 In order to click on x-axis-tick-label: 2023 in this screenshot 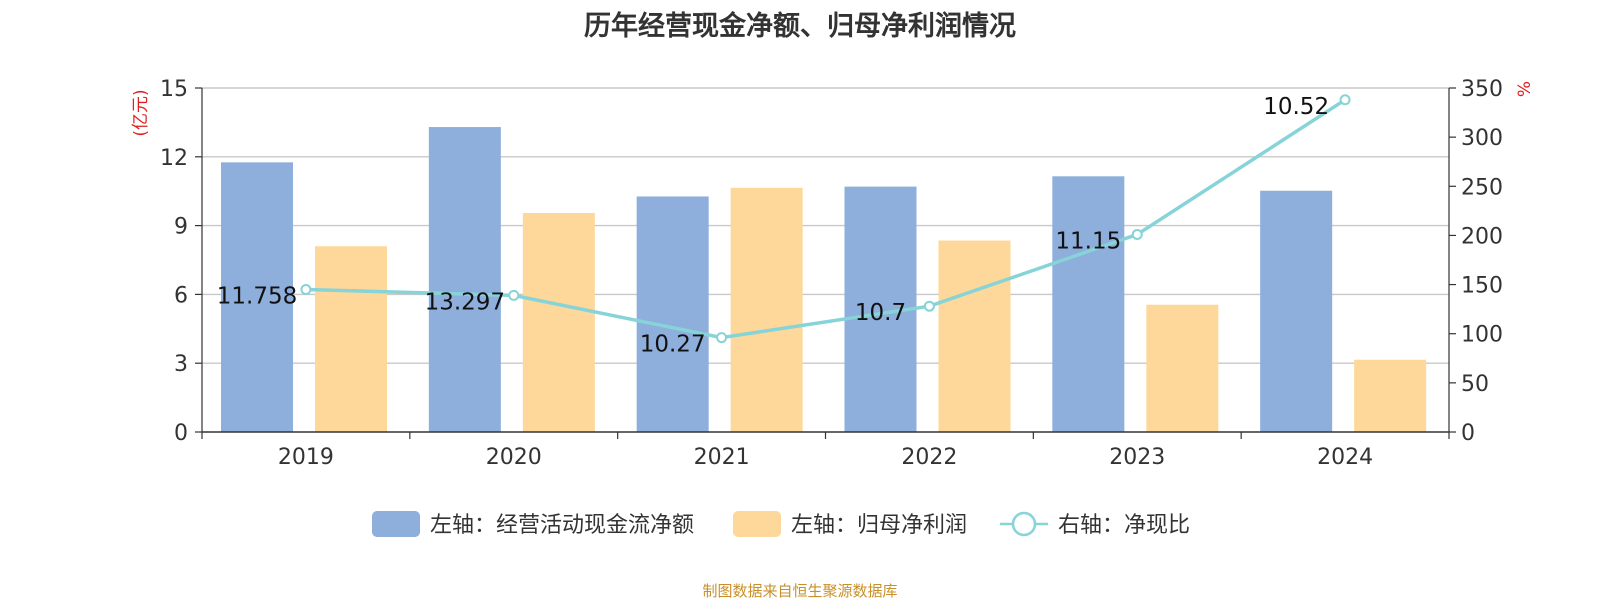, I will do `click(1137, 457)`.